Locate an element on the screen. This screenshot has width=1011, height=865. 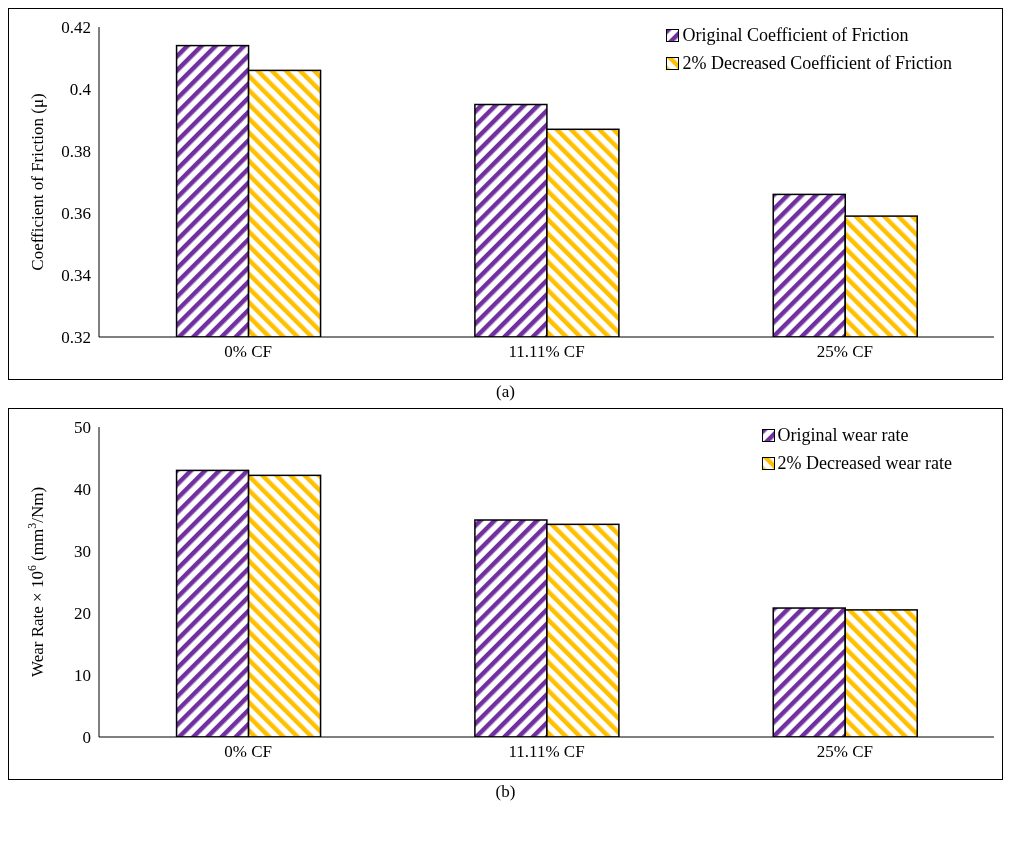
y-axis-title: Coefficient of Friction (μ) is located at coordinates (37, 182).